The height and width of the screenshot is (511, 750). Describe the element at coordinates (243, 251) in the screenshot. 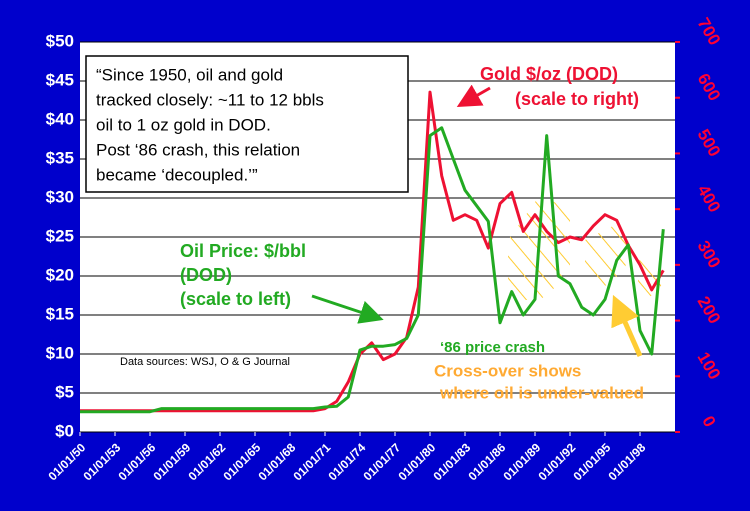

I see `oil-label: Oil Price: $/bbl` at that location.